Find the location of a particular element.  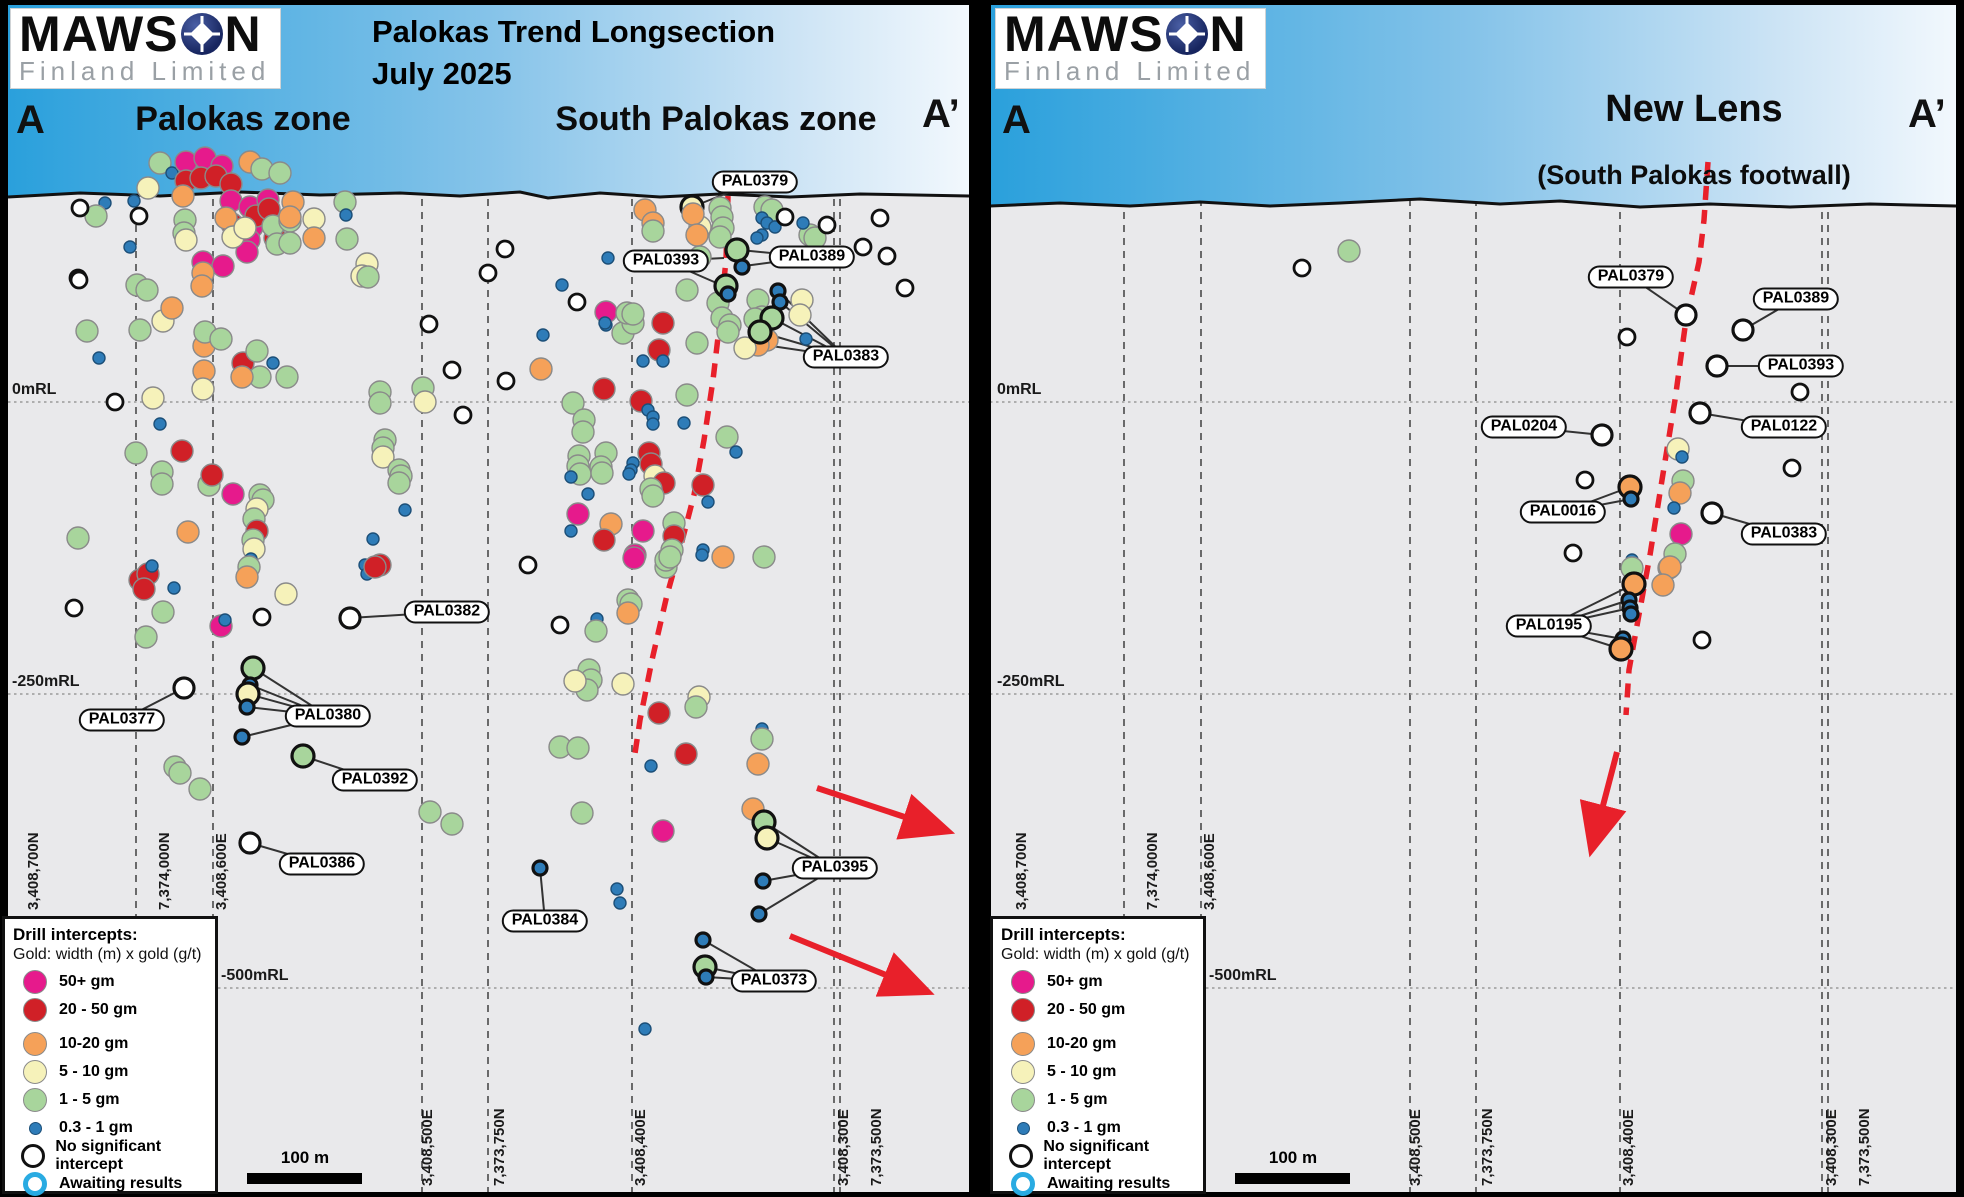

hole-label-pal0389-left: PAL0389 is located at coordinates (812, 257).